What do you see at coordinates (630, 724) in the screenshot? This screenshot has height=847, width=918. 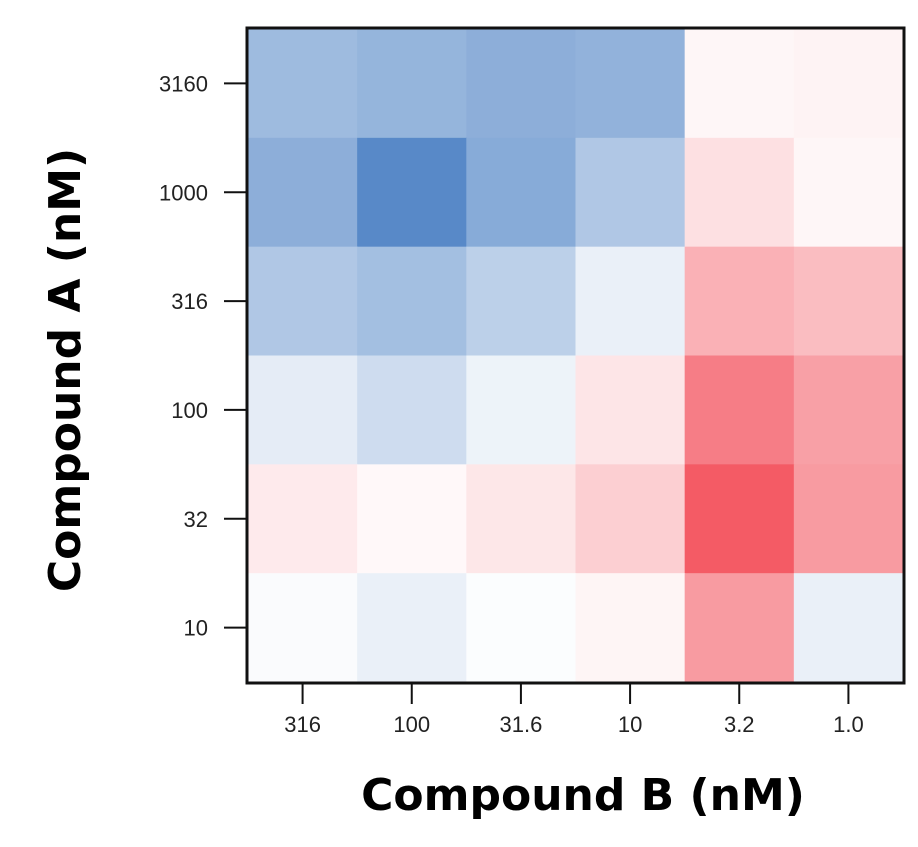 I see `x-tick-label: 10` at bounding box center [630, 724].